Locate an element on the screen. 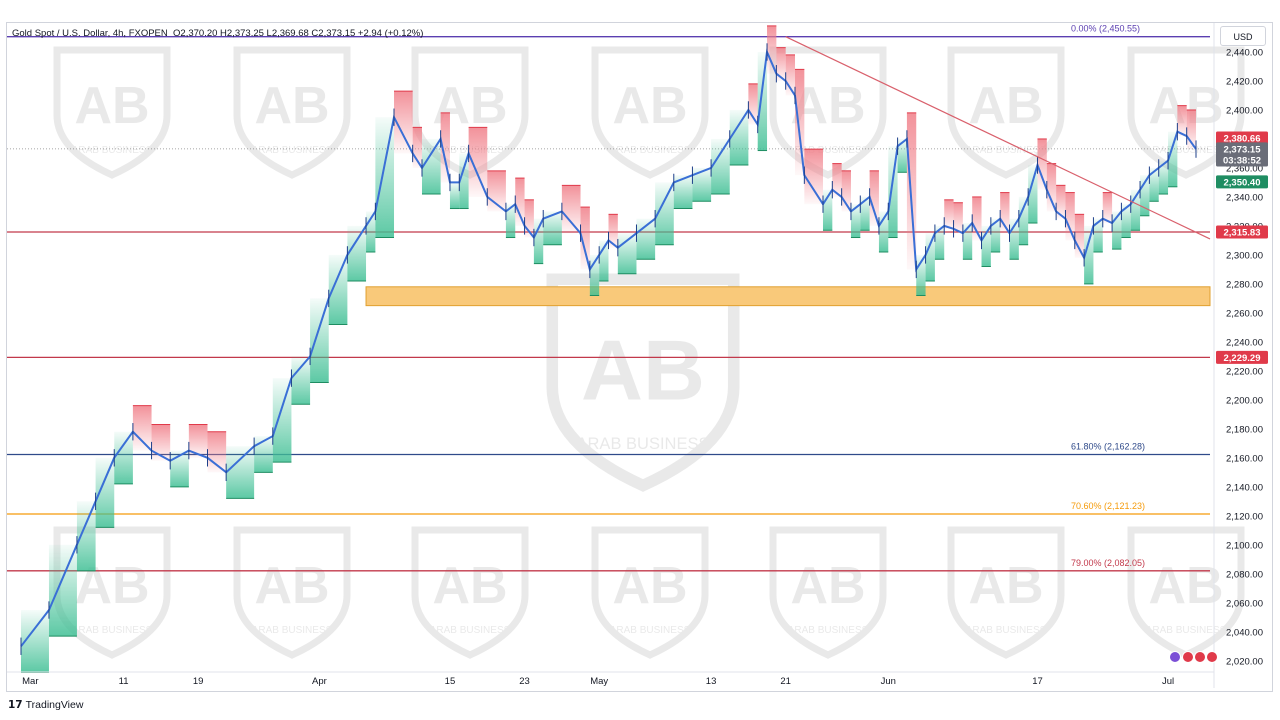  demand-zone-rect is located at coordinates (788, 296).